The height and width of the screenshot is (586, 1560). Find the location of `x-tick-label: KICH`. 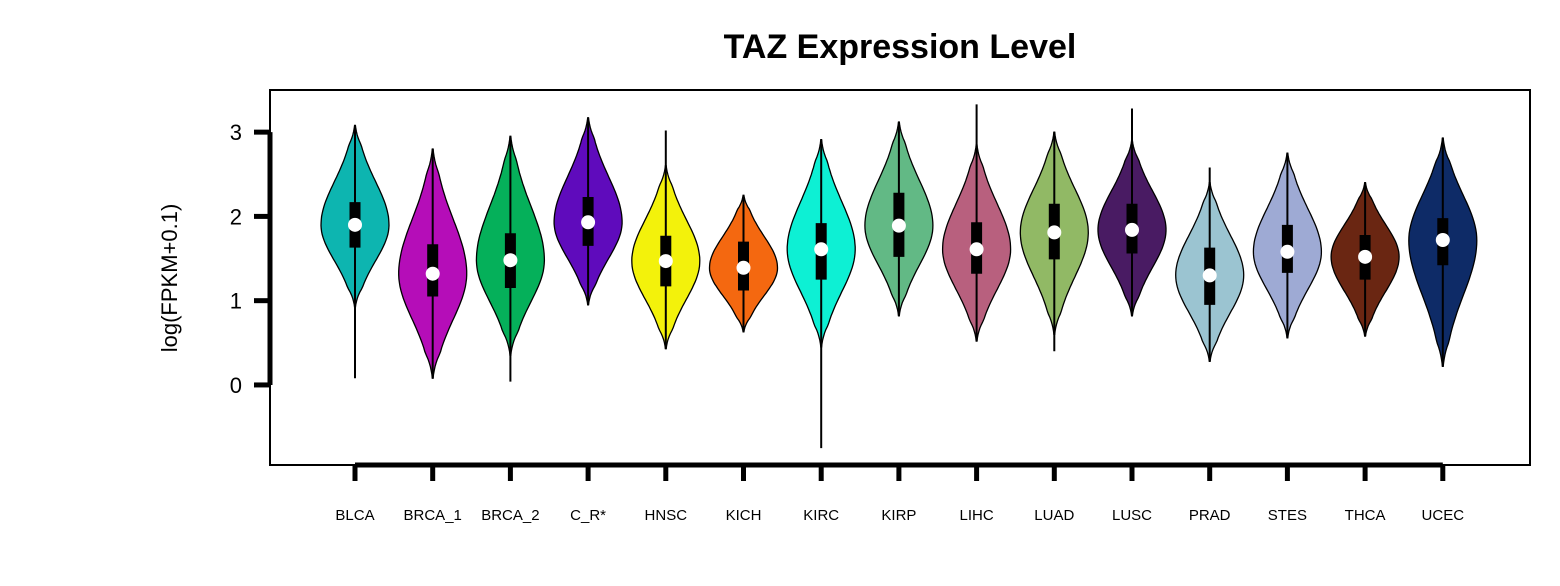

x-tick-label: KICH is located at coordinates (744, 515).